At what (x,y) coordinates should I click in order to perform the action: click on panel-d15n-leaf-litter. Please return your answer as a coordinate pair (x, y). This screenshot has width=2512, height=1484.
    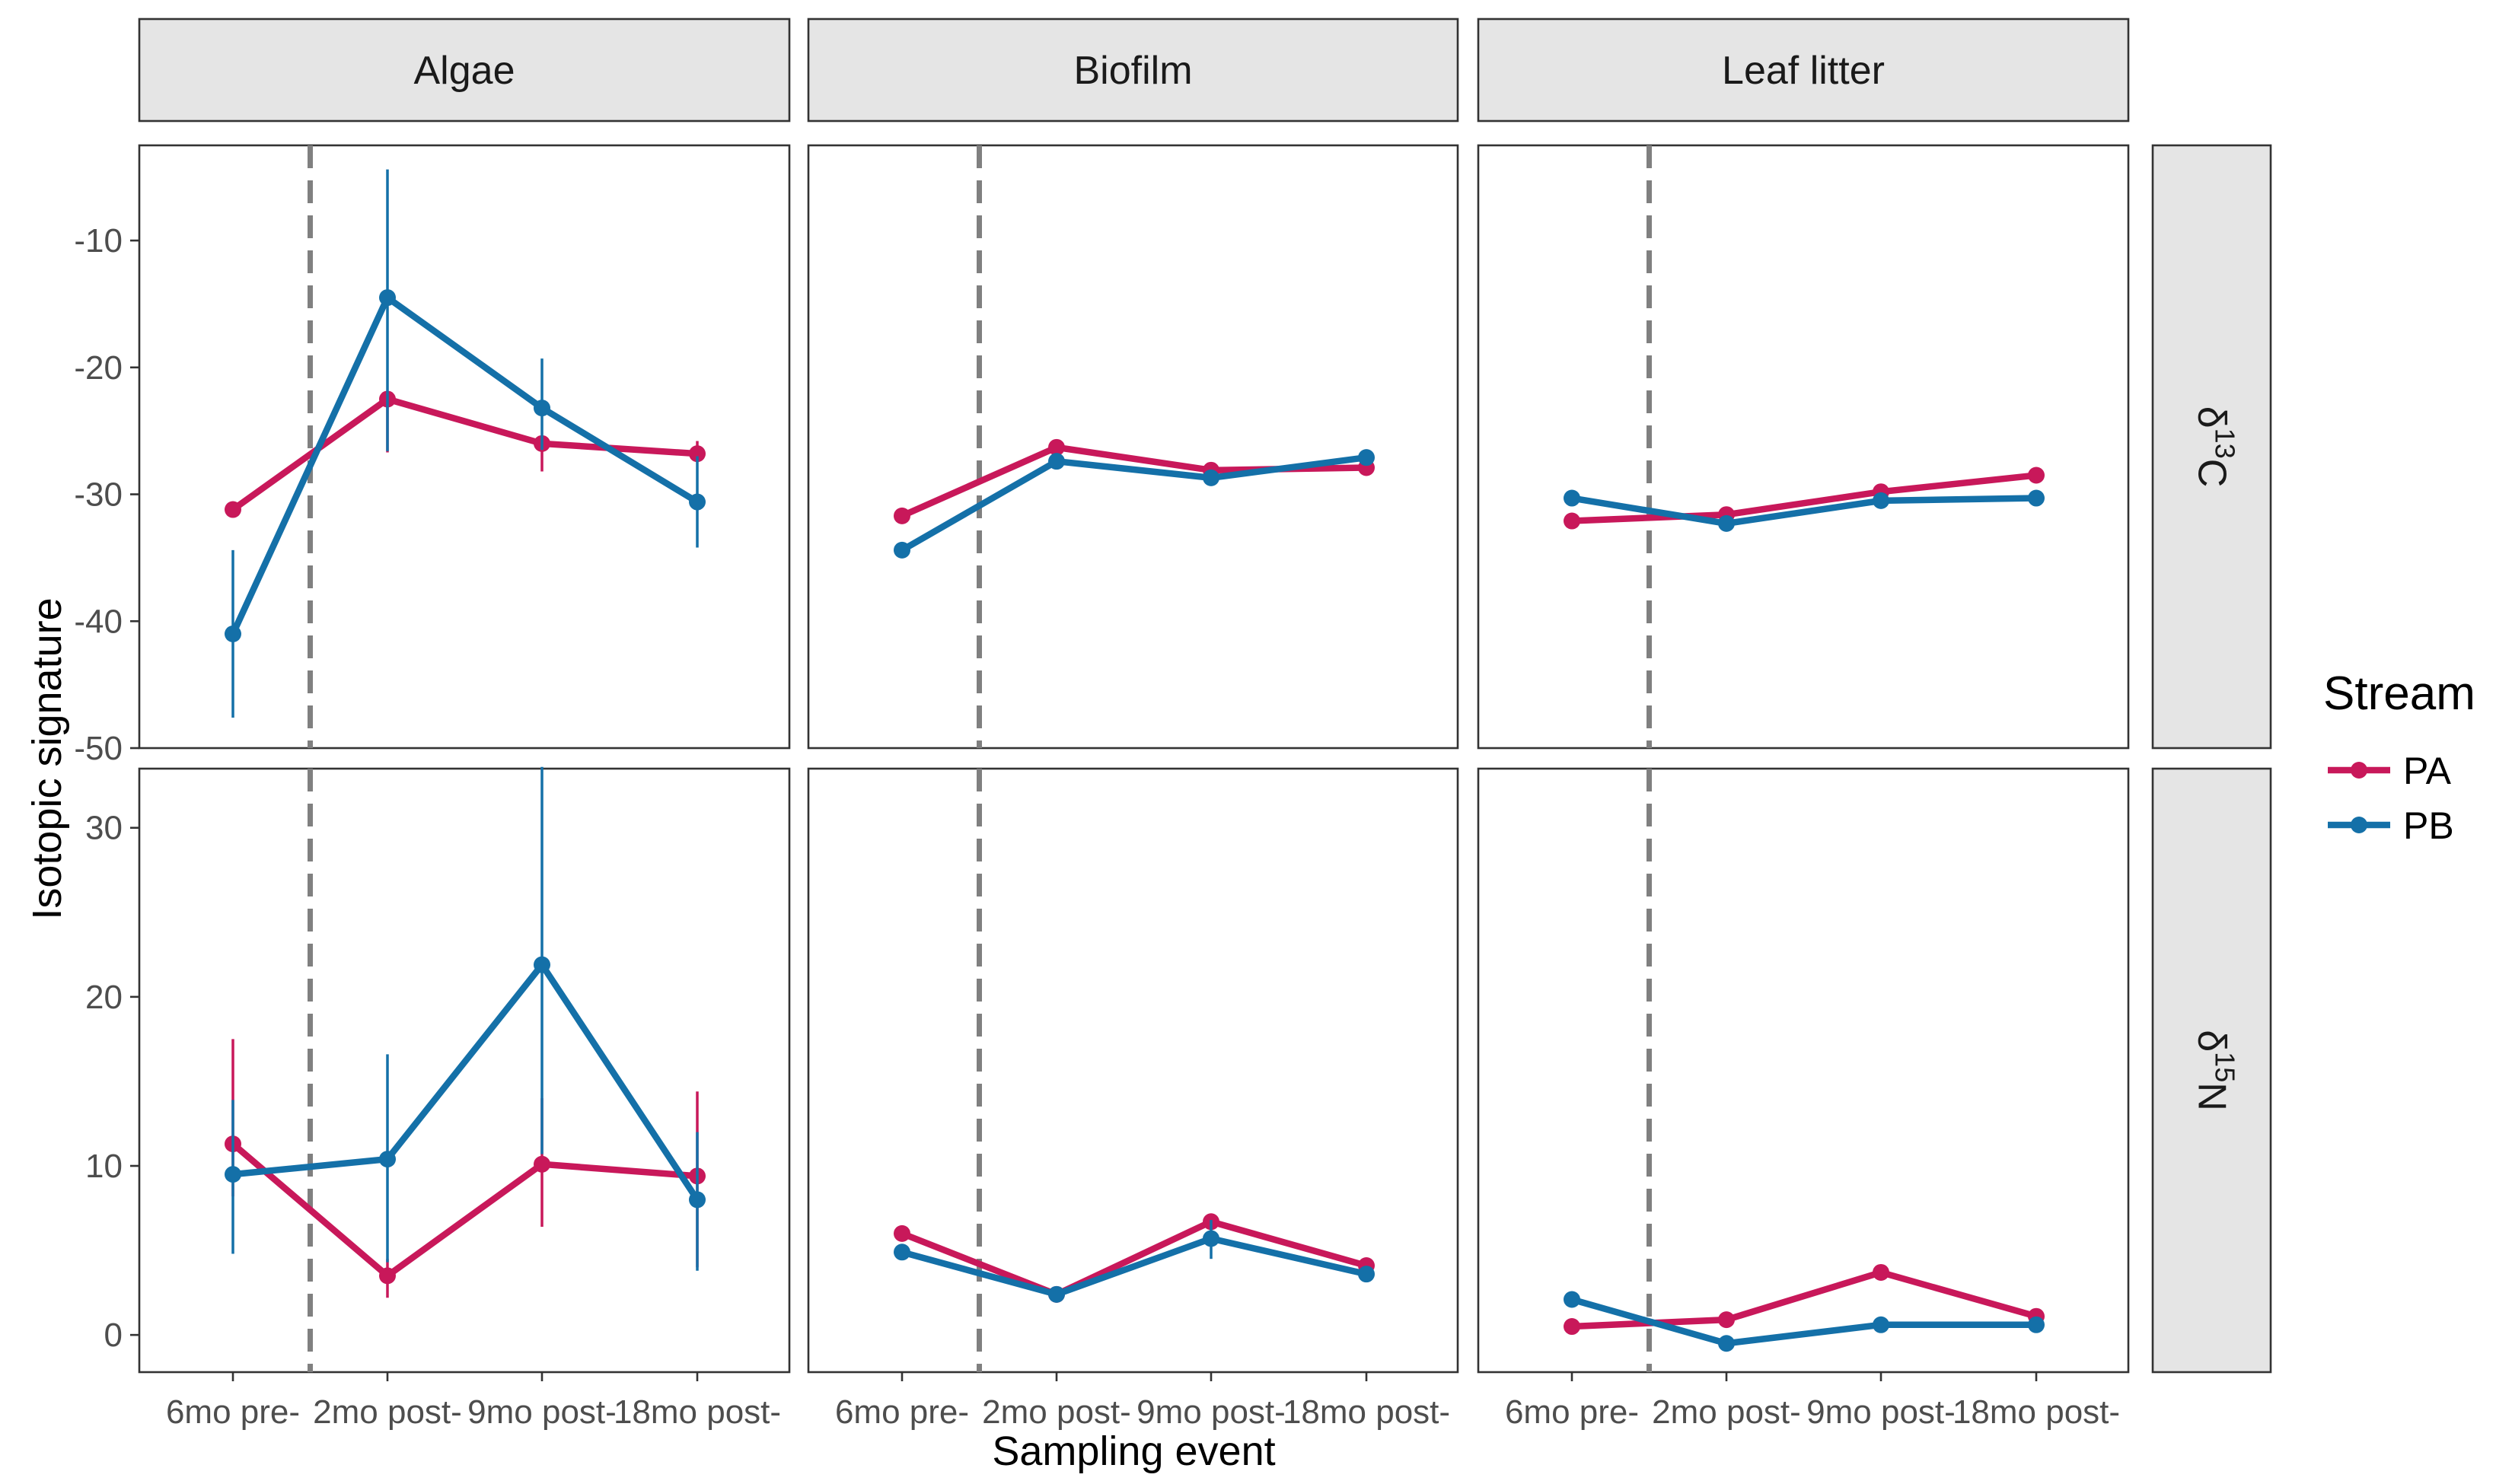
    Looking at the image, I should click on (1803, 1070).